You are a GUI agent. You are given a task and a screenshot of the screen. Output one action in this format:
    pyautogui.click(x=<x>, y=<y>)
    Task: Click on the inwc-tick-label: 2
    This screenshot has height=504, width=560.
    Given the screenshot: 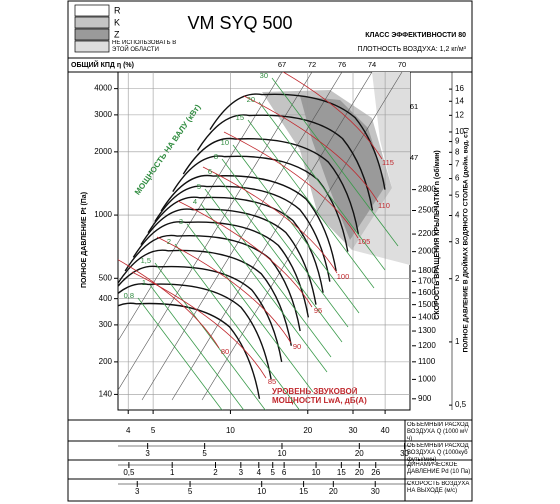 What is the action you would take?
    pyautogui.click(x=457, y=278)
    